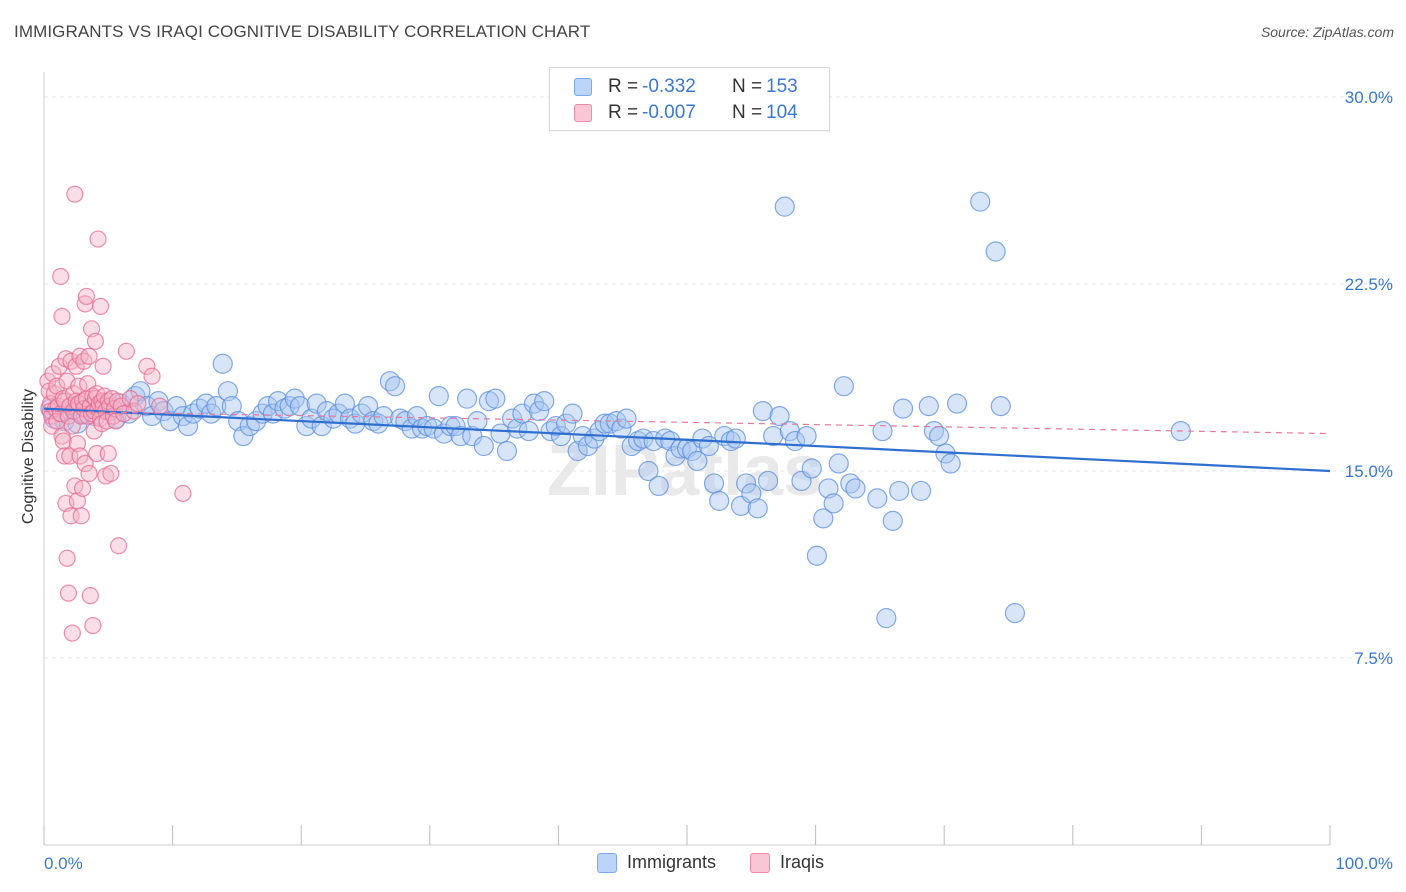 The image size is (1406, 892). What do you see at coordinates (669, 112) in the screenshot?
I see `r-value: -0.007` at bounding box center [669, 112].